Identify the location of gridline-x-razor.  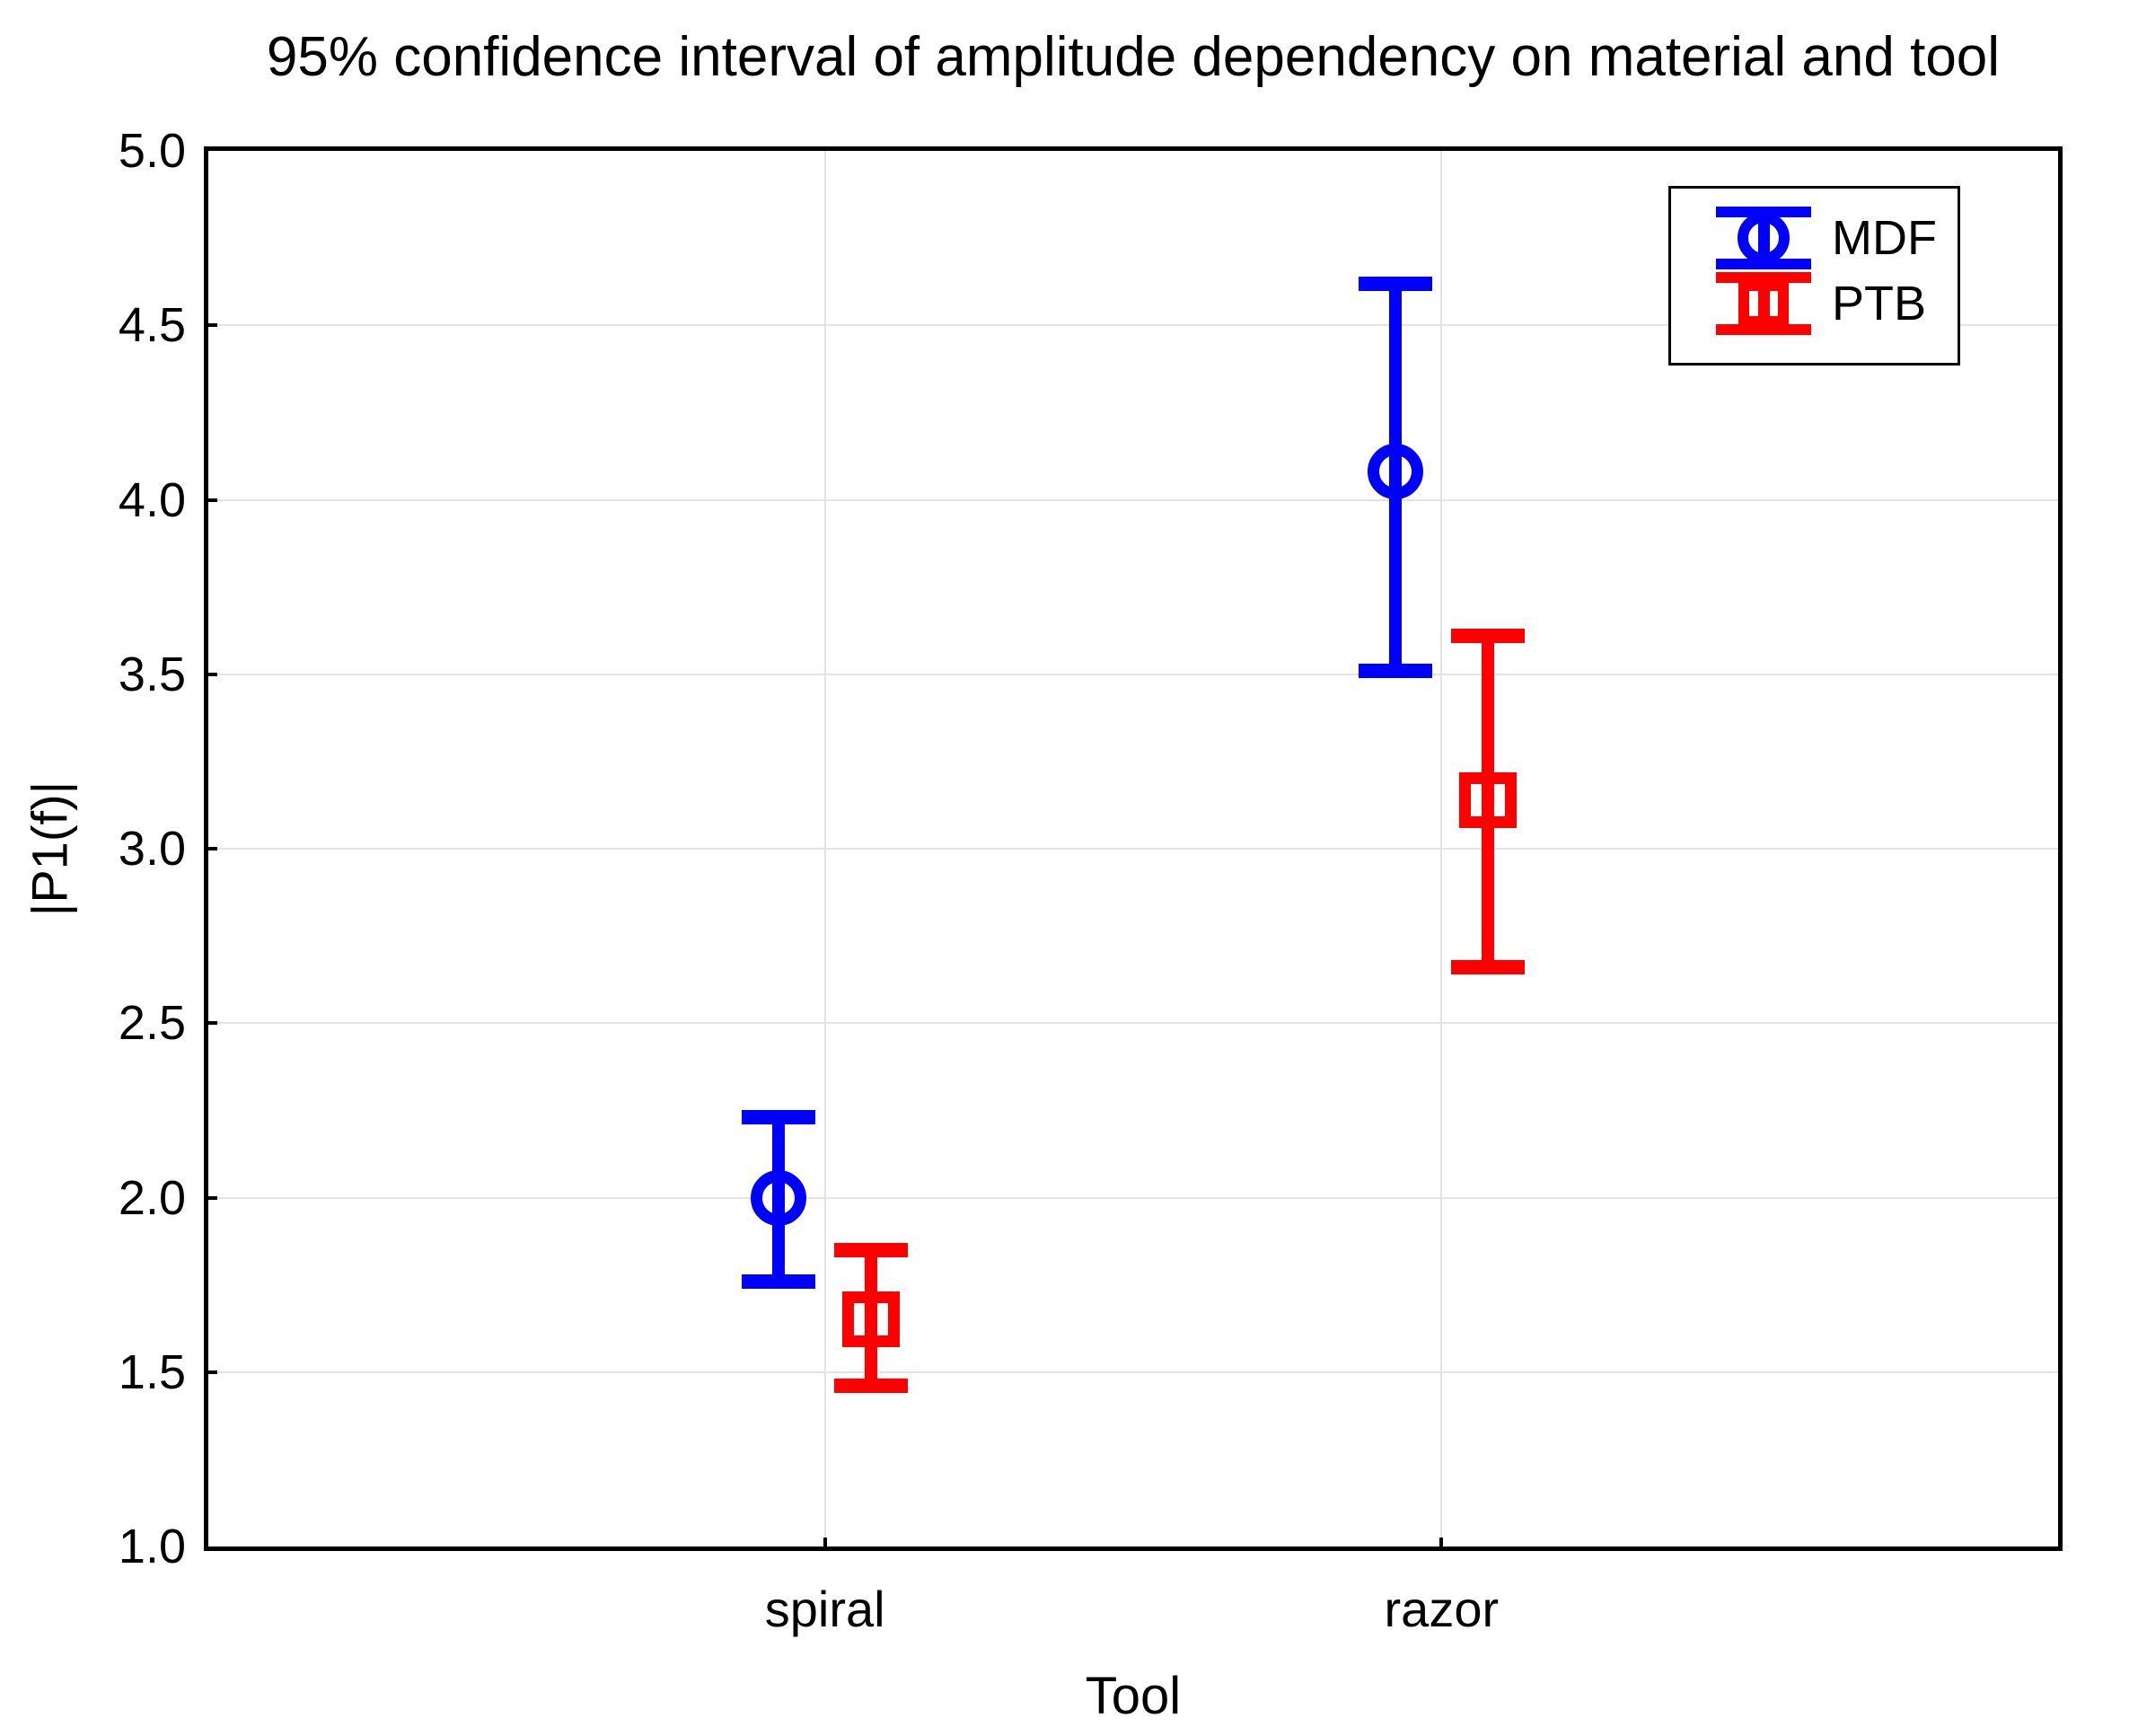
(1441, 849).